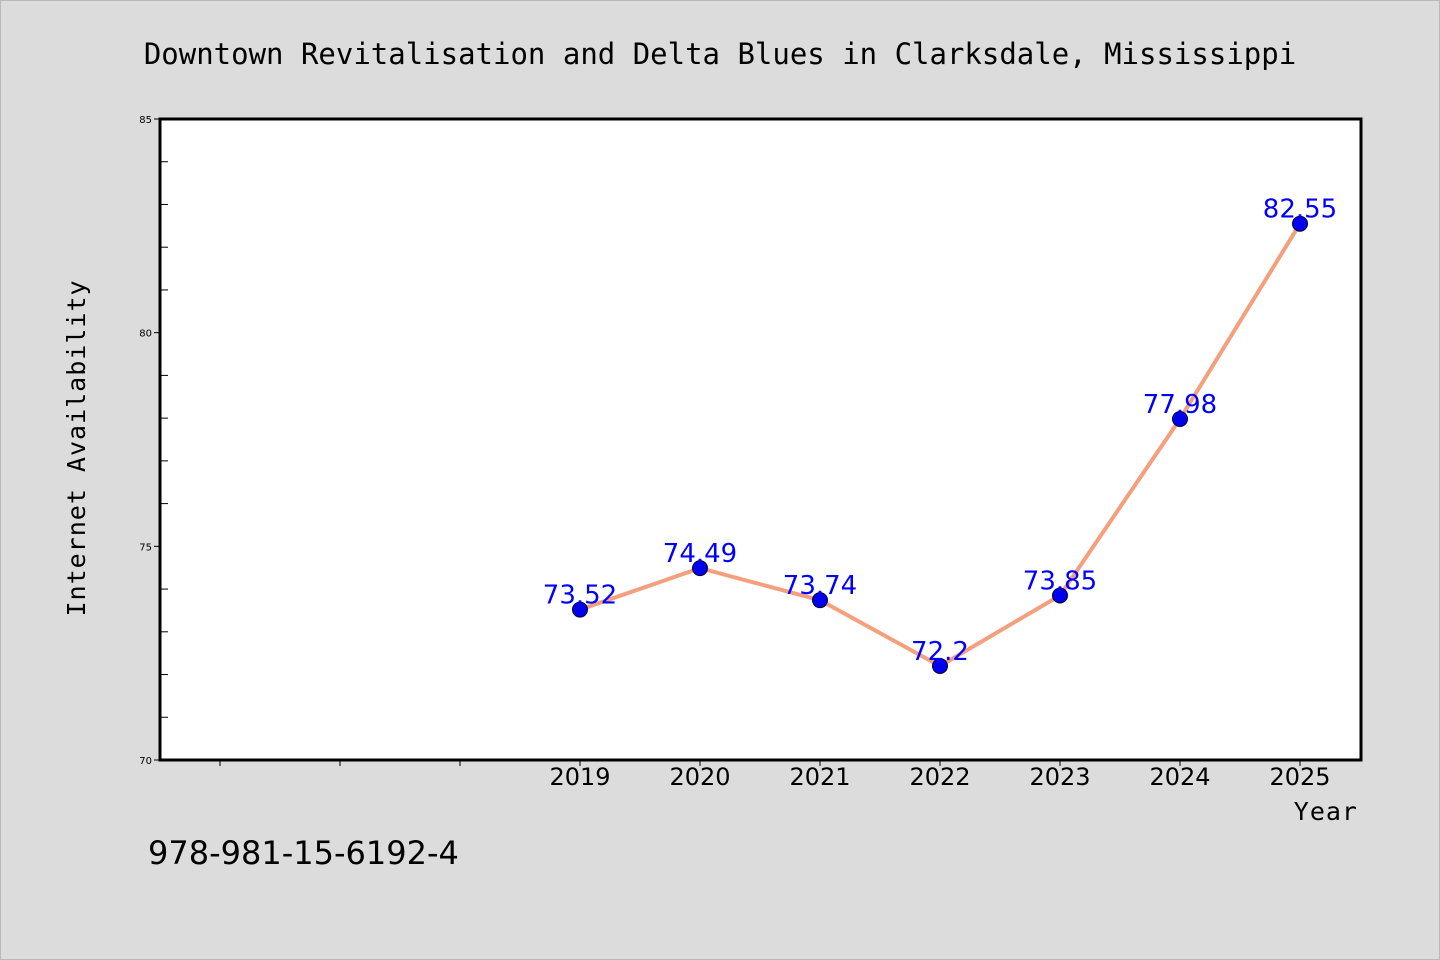 This screenshot has width=1440, height=960. Describe the element at coordinates (939, 777) in the screenshot. I see `x-tick-label: 2022` at that location.